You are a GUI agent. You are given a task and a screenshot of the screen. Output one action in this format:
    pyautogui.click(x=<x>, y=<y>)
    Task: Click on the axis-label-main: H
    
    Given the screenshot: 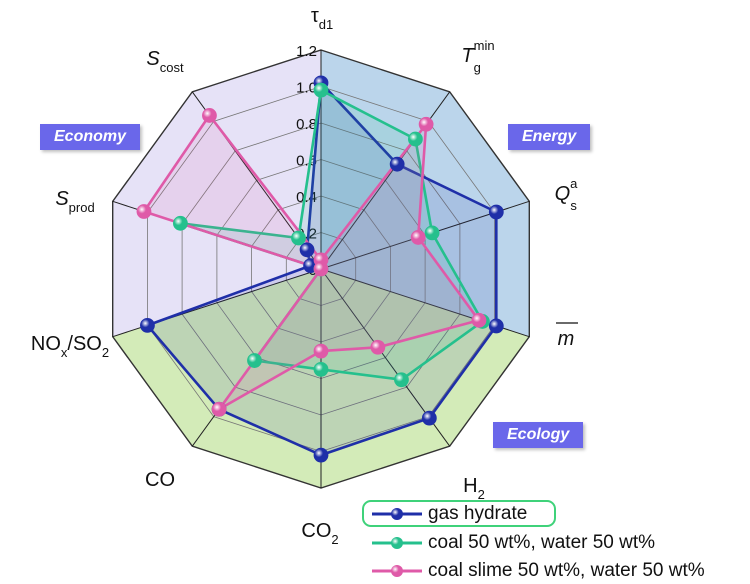 What is the action you would take?
    pyautogui.click(x=470, y=486)
    